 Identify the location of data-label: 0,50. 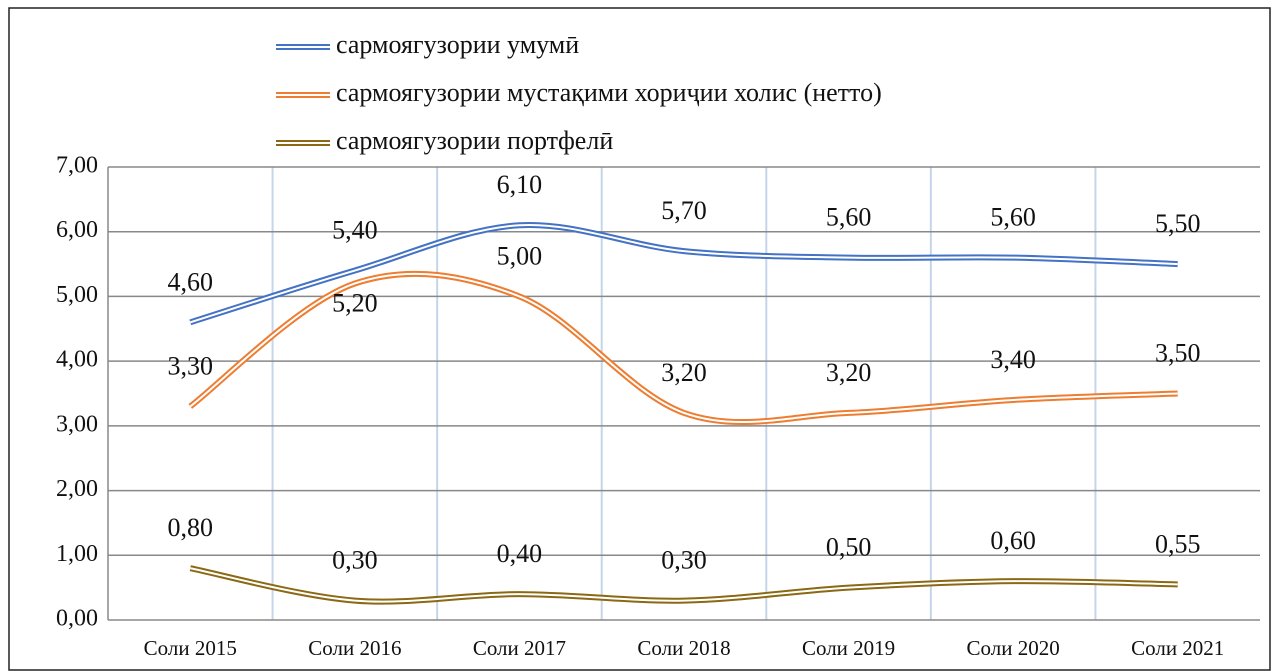
(849, 547).